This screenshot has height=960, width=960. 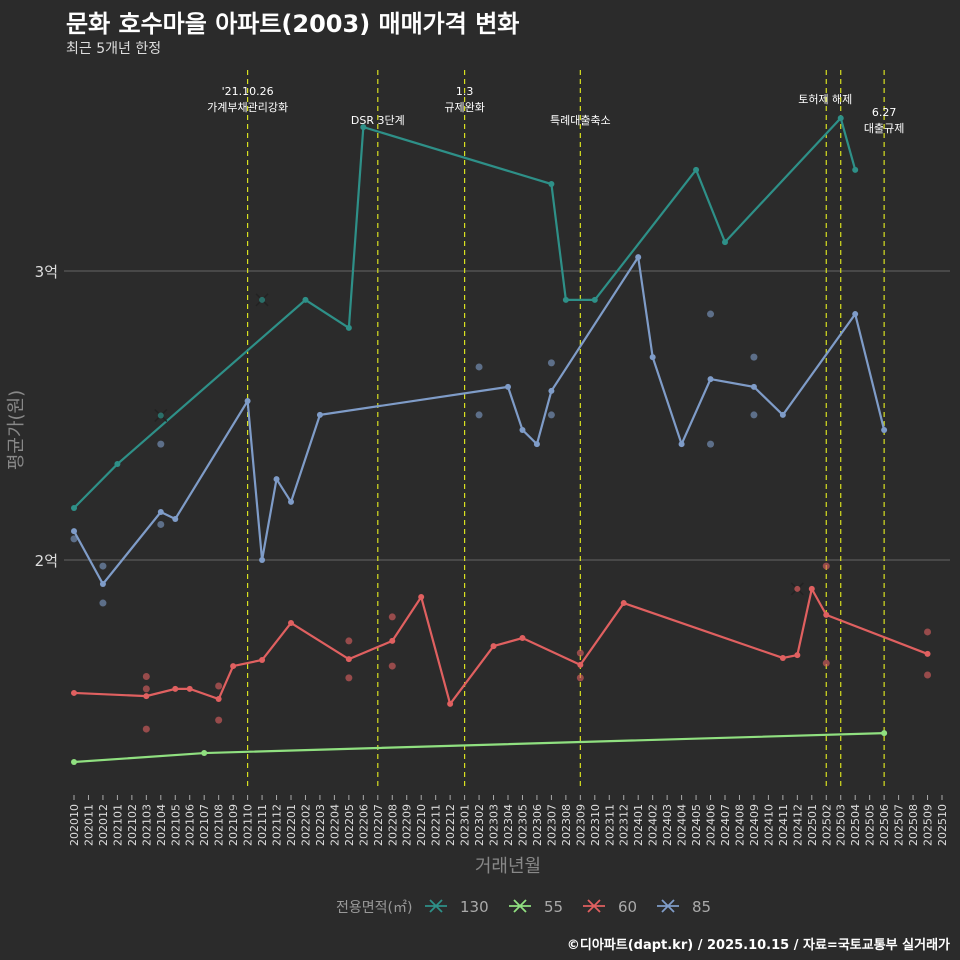 What do you see at coordinates (609, 825) in the screenshot?
I see `x-tick-label: 202311` at bounding box center [609, 825].